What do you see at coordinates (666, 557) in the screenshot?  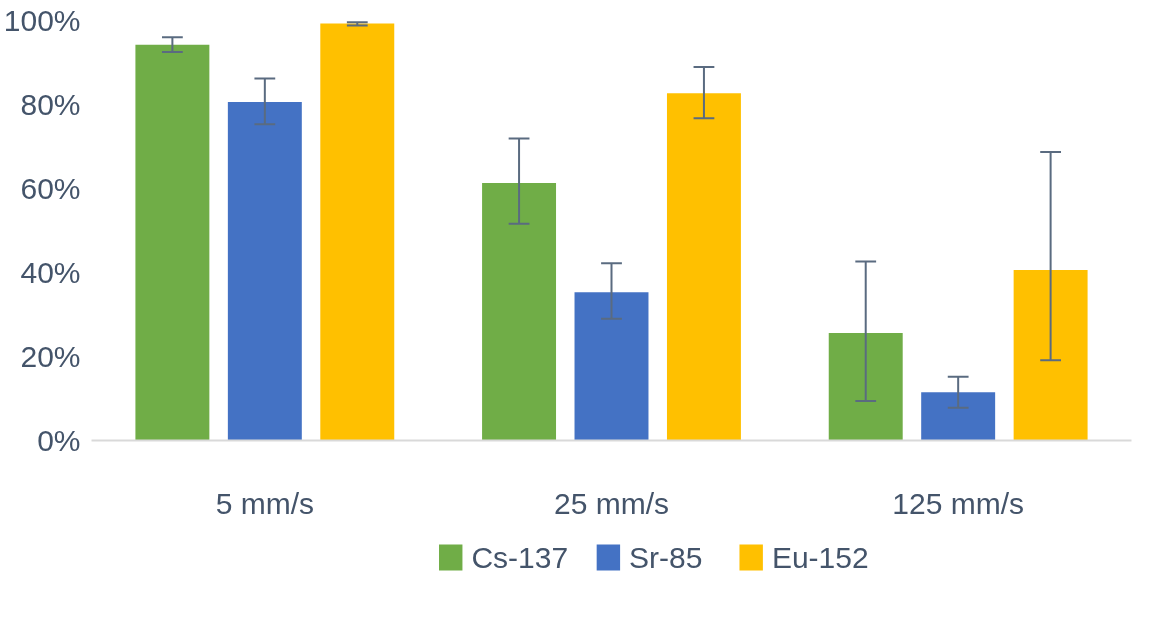 I see `legend-label: Sr-85` at bounding box center [666, 557].